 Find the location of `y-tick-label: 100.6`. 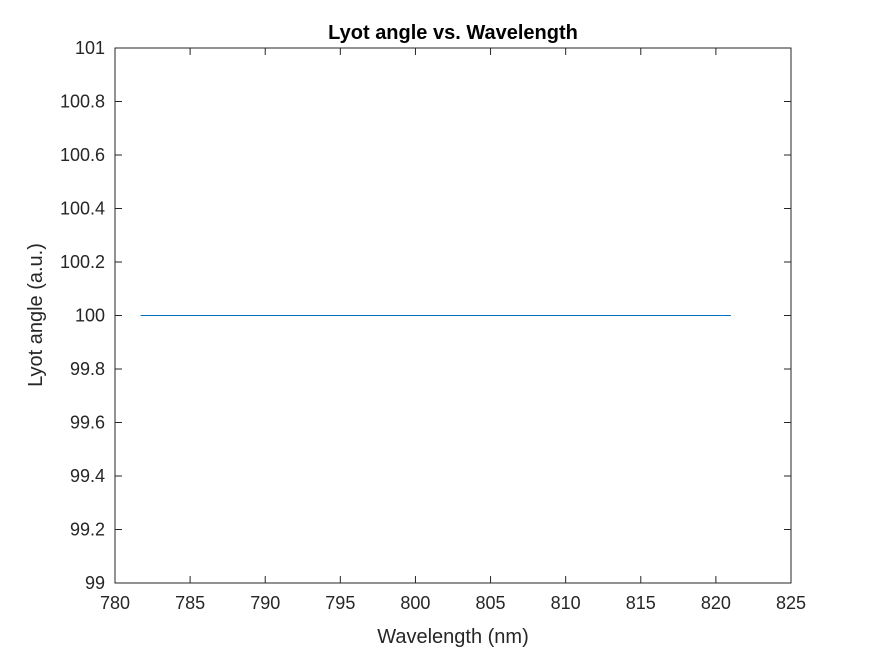

y-tick-label: 100.6 is located at coordinates (82, 155).